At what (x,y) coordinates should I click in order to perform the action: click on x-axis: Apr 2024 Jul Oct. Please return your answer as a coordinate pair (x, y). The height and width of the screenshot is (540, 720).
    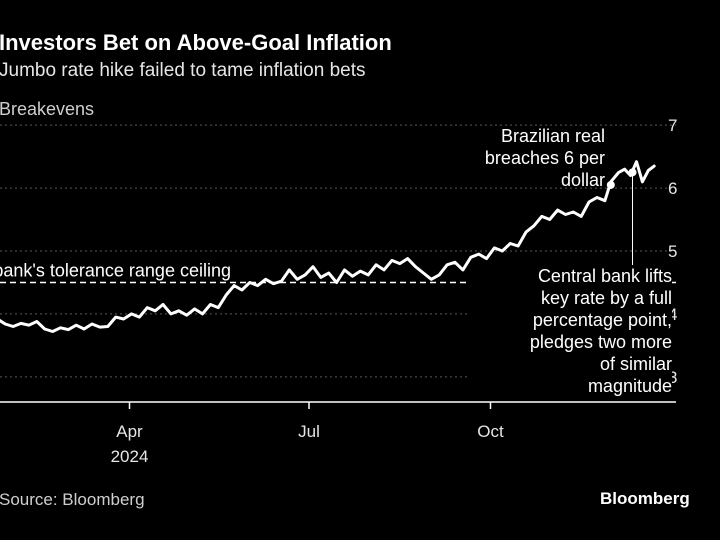
    Looking at the image, I should click on (338, 433).